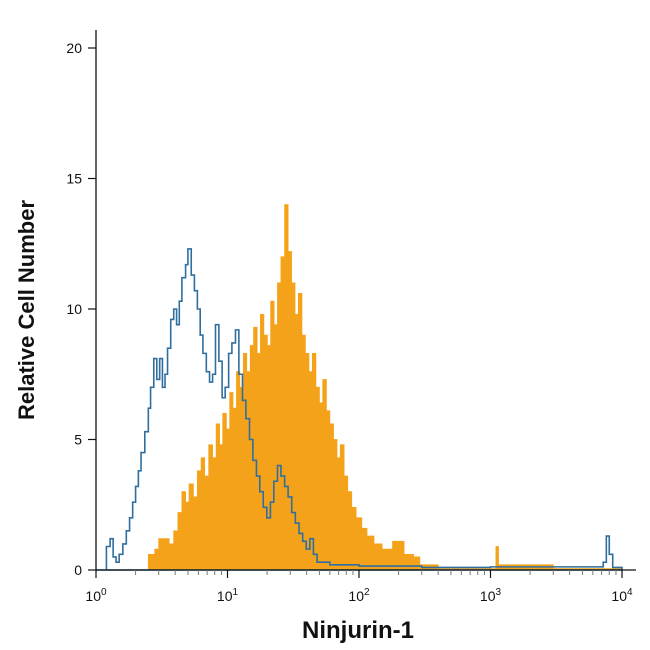  What do you see at coordinates (359, 595) in the screenshot?
I see `x-tick-label: 10²` at bounding box center [359, 595].